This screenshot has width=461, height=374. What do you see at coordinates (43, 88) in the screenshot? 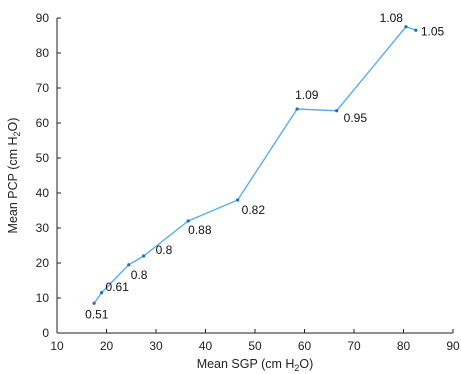
I see `y-tick-label: 70` at bounding box center [43, 88].